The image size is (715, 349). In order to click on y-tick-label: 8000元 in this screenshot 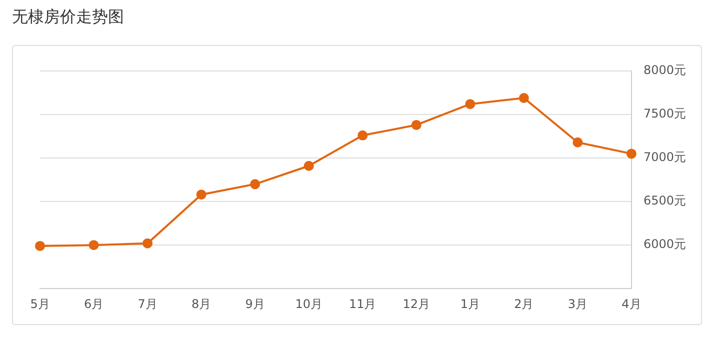, I will do `click(664, 70)`.